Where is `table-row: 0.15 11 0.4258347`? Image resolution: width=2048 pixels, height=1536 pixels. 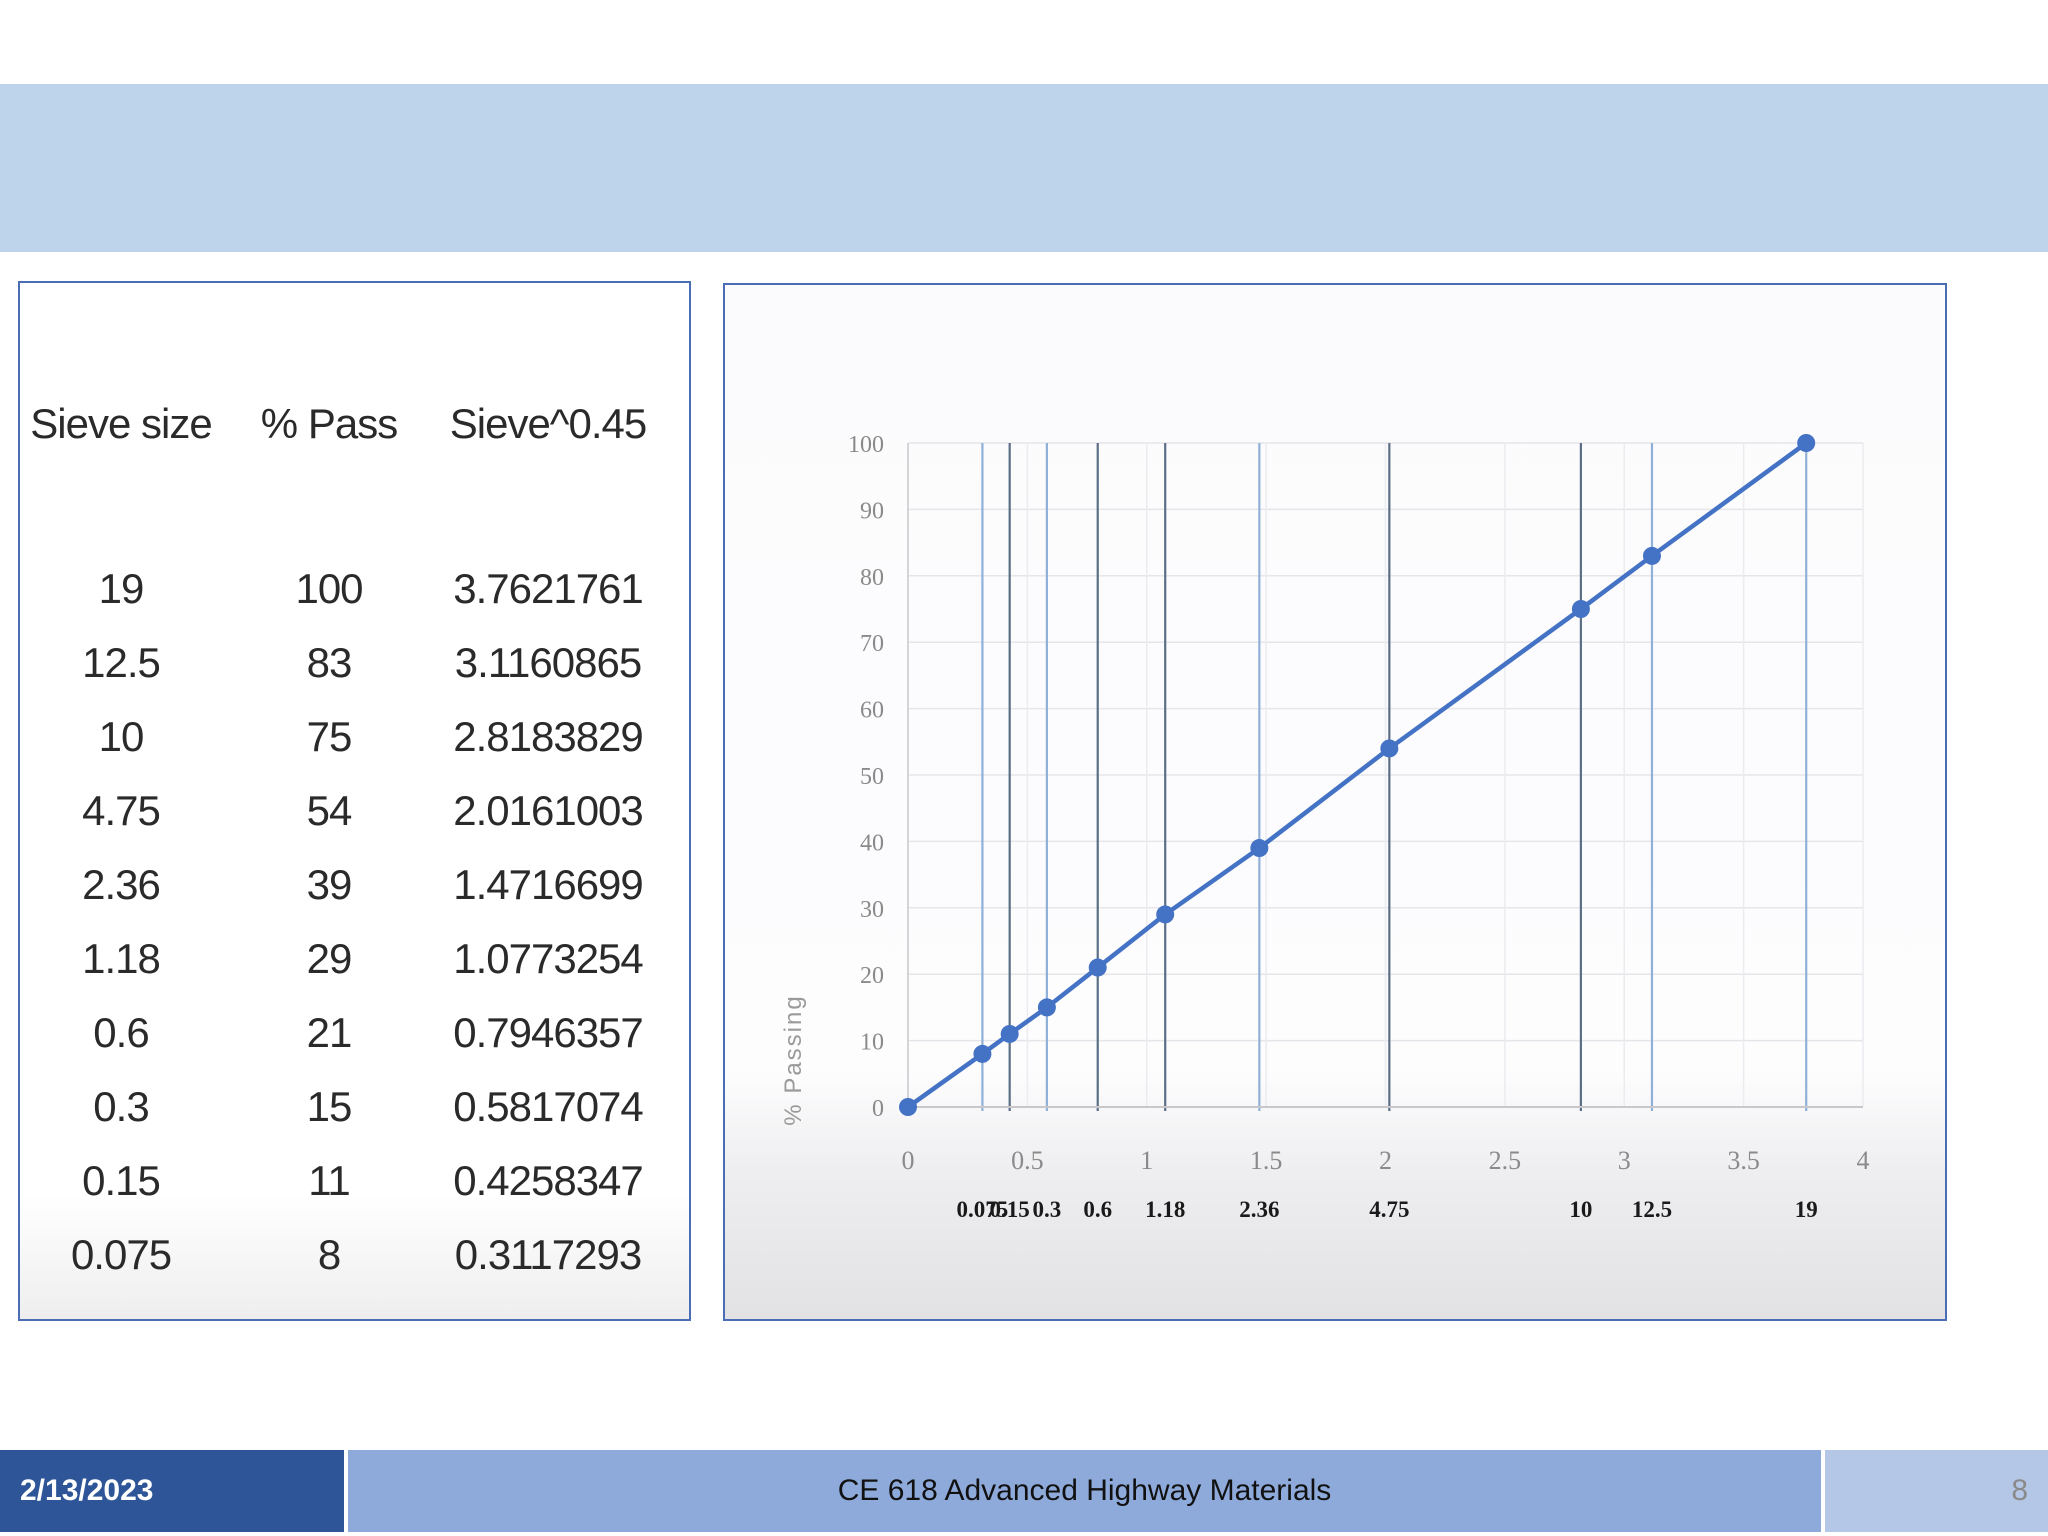 table-row: 0.15 11 0.4258347 is located at coordinates (354, 1187).